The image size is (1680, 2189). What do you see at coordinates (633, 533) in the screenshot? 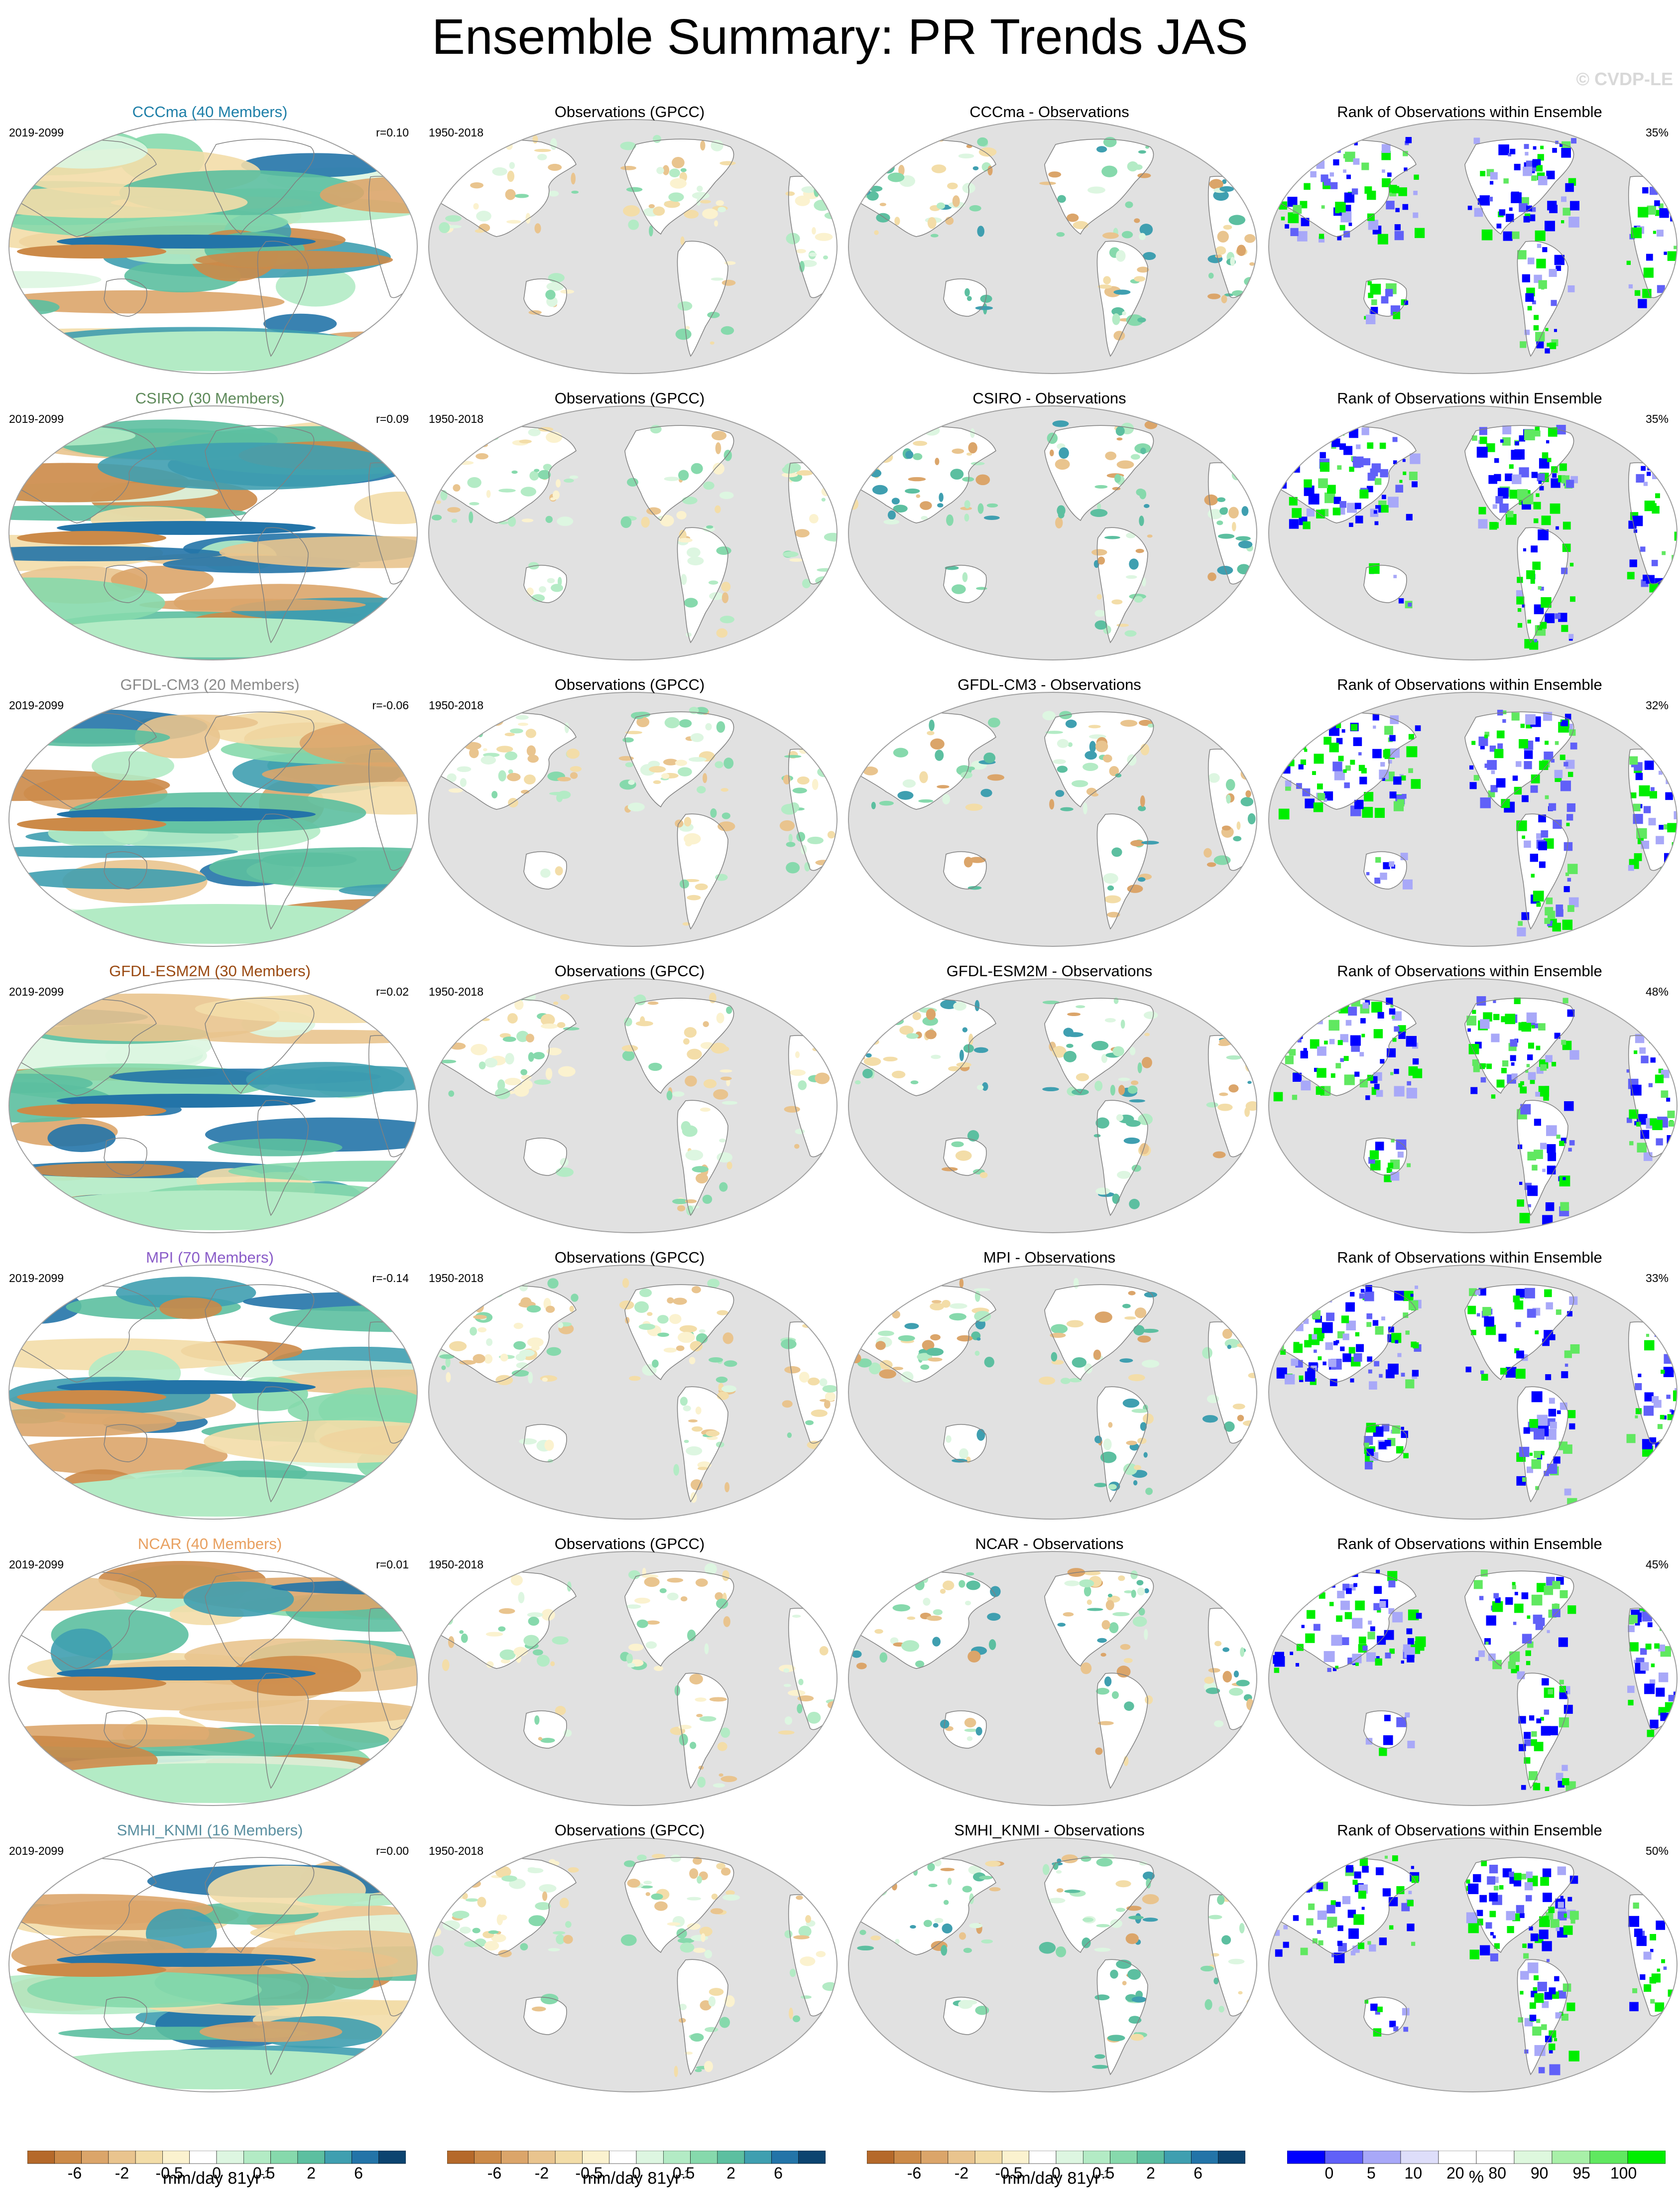
I see `world-map` at bounding box center [633, 533].